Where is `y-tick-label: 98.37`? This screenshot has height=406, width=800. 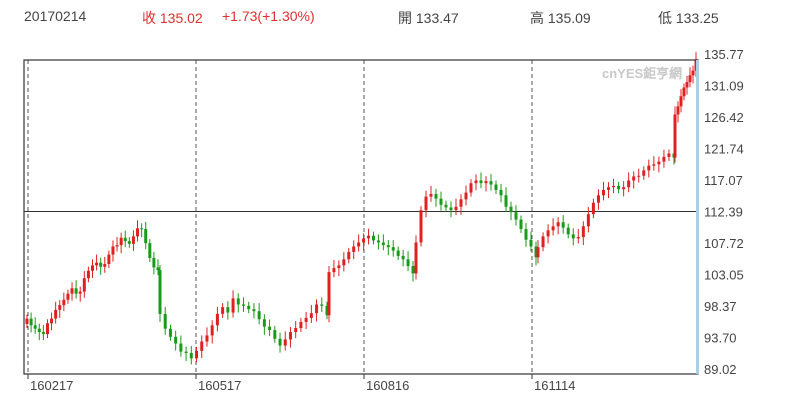
y-tick-label: 98.37 is located at coordinates (720, 306).